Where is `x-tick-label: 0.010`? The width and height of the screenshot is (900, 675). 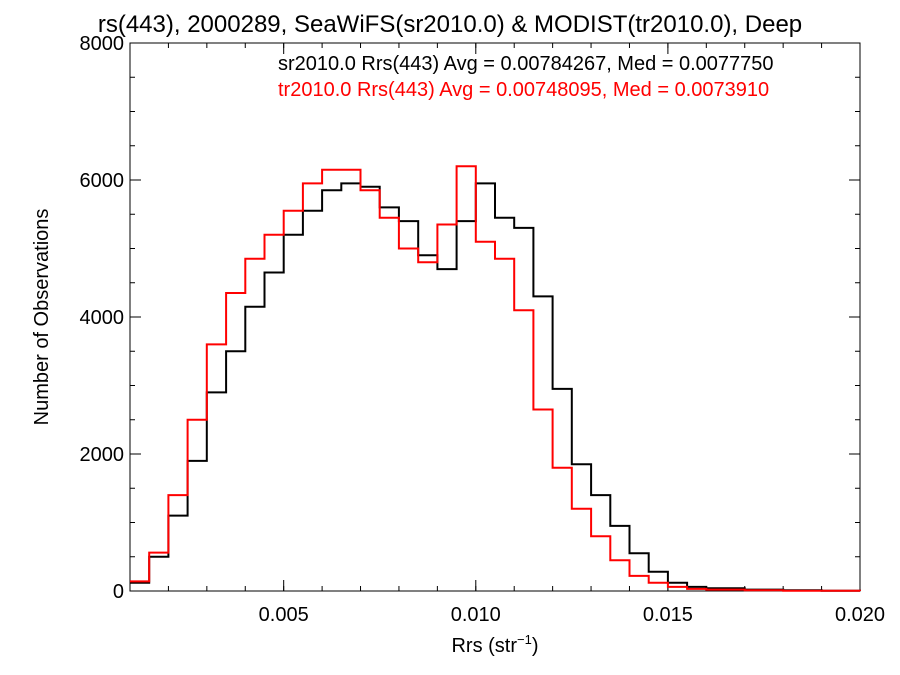 x-tick-label: 0.010 is located at coordinates (476, 615).